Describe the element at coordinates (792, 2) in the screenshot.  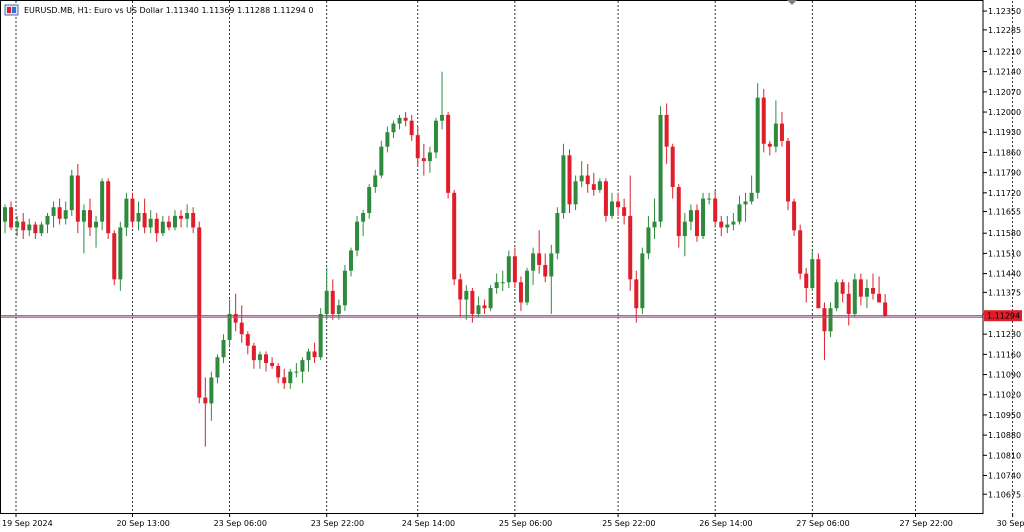
I see `chart-shift-marker` at that location.